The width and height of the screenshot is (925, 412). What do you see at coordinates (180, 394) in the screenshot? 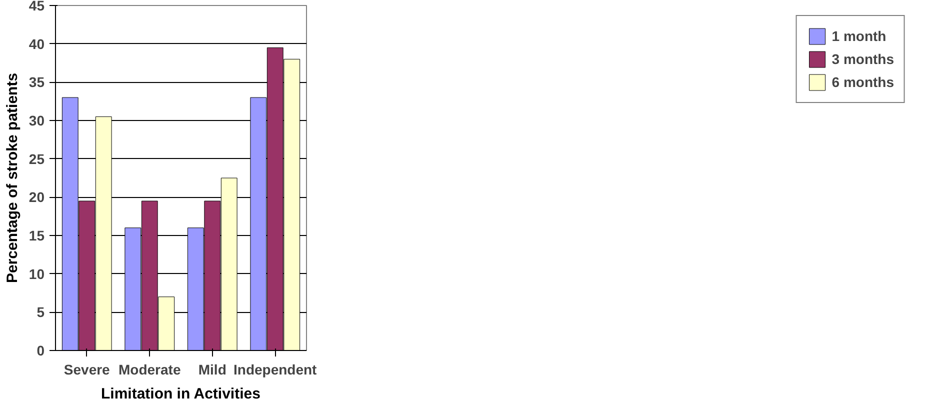
I see `x-axis-title: Limitation in Activities` at bounding box center [180, 394].